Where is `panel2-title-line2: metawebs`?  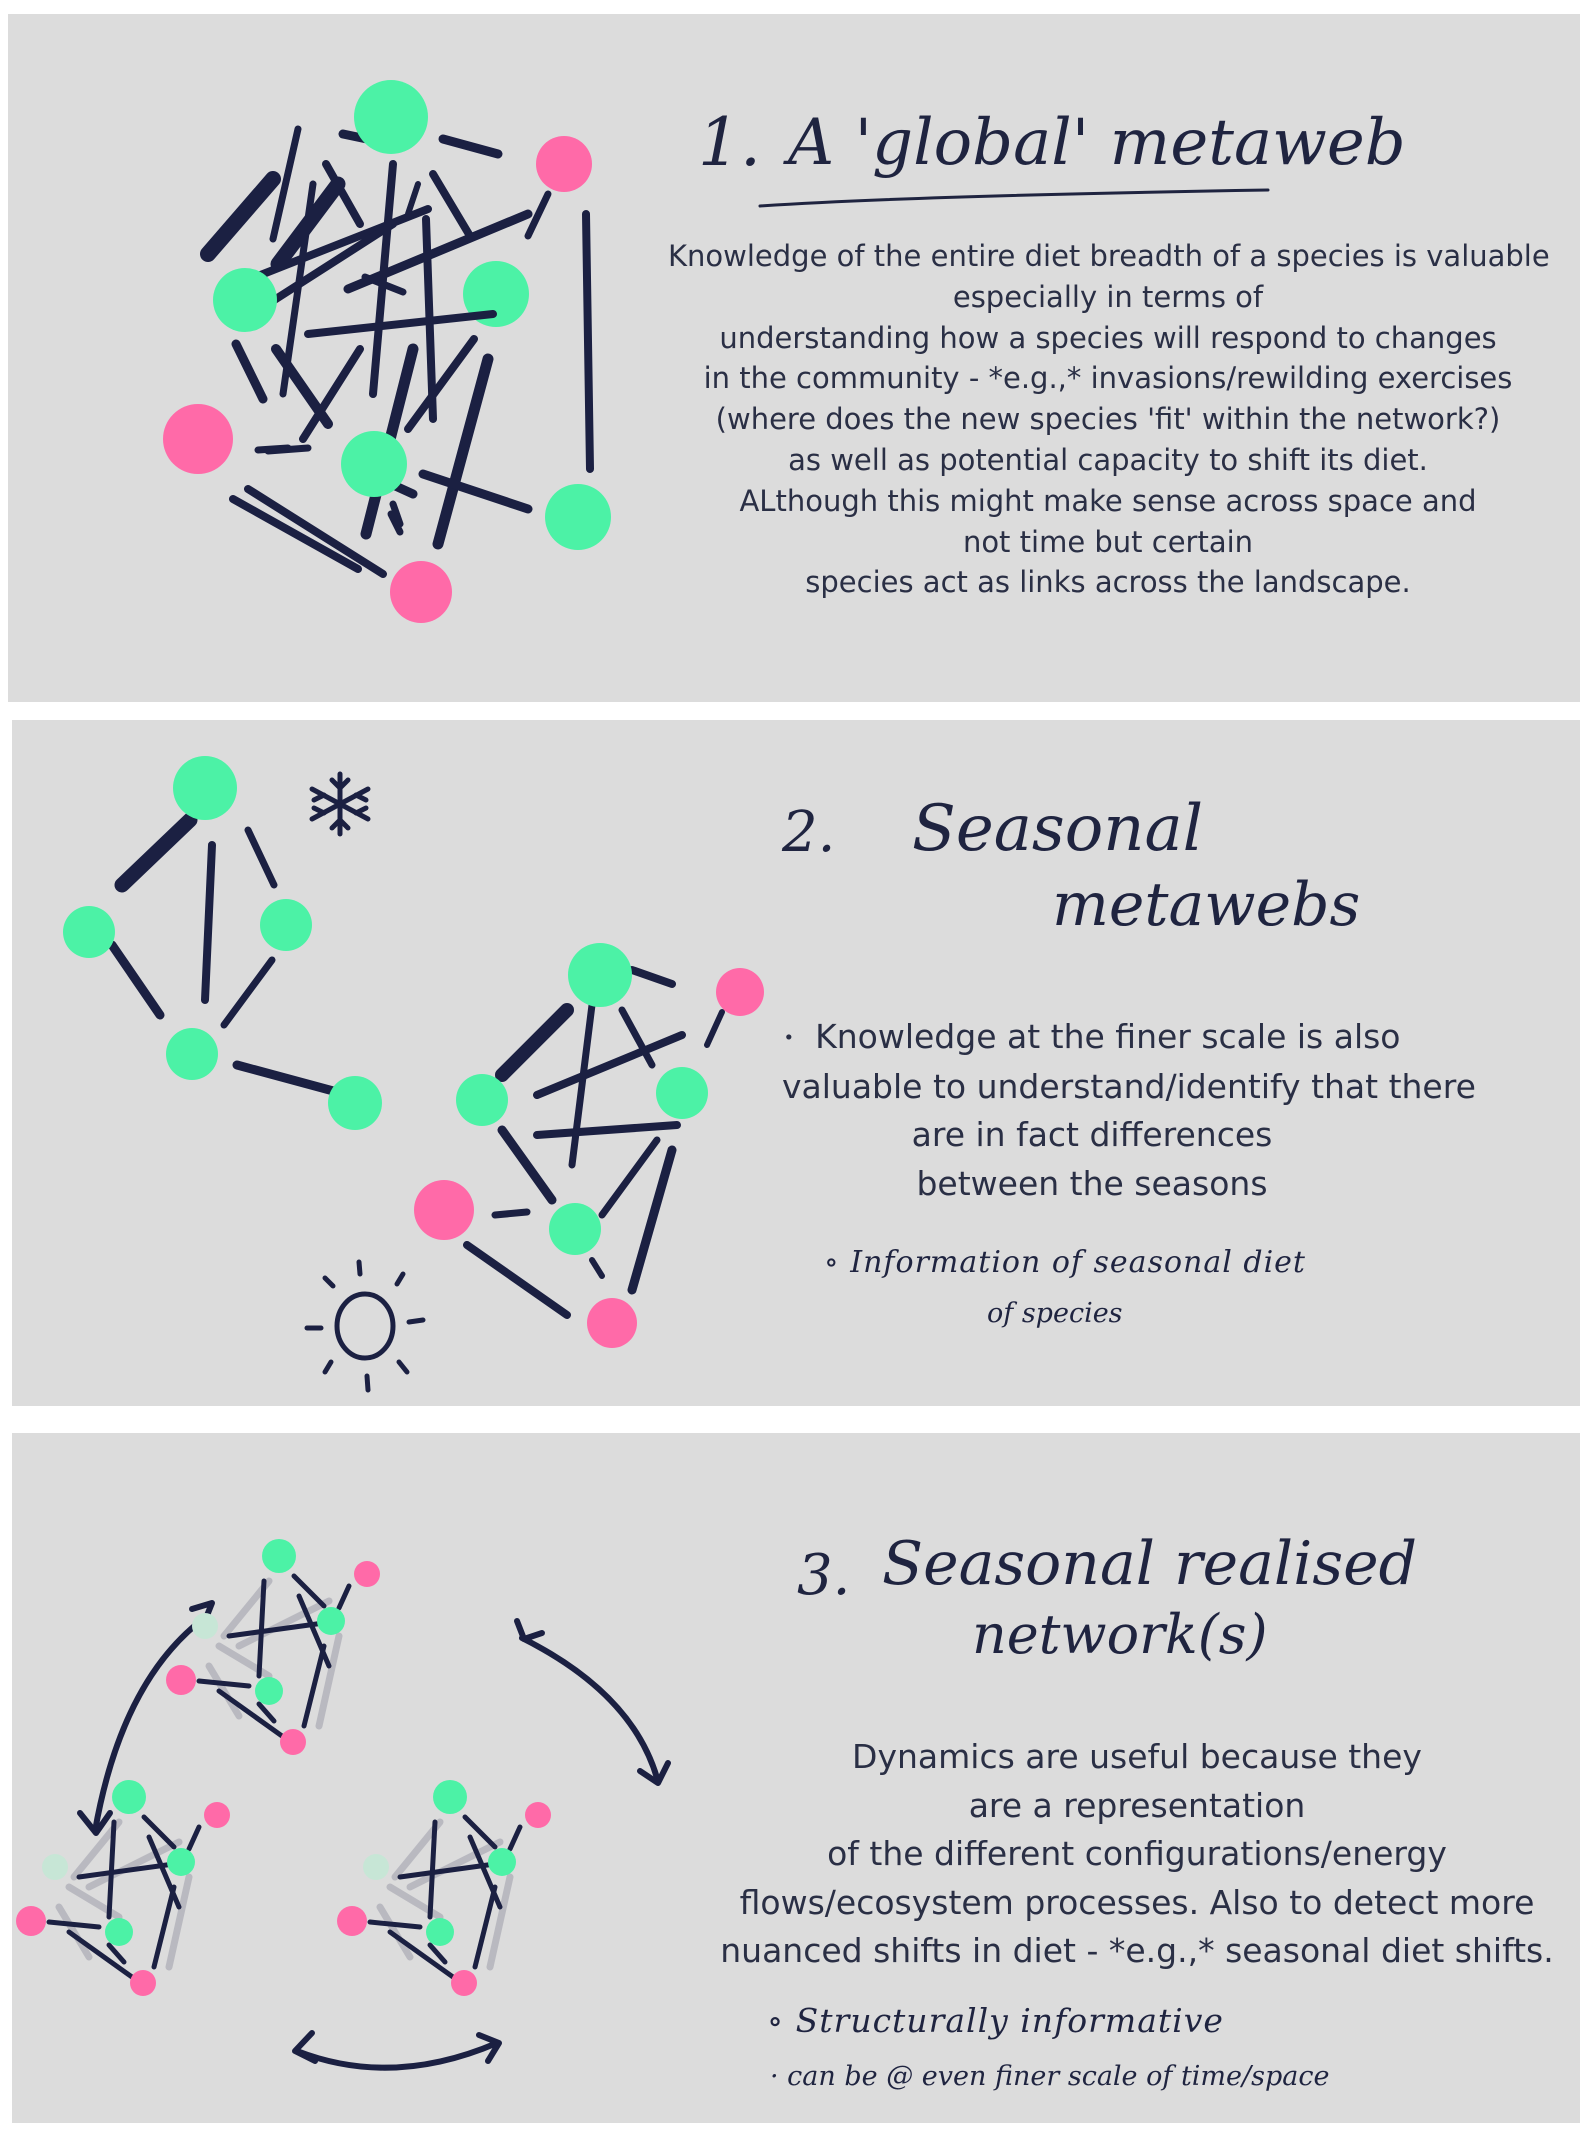
panel2-title-line2: metawebs is located at coordinates (1206, 905).